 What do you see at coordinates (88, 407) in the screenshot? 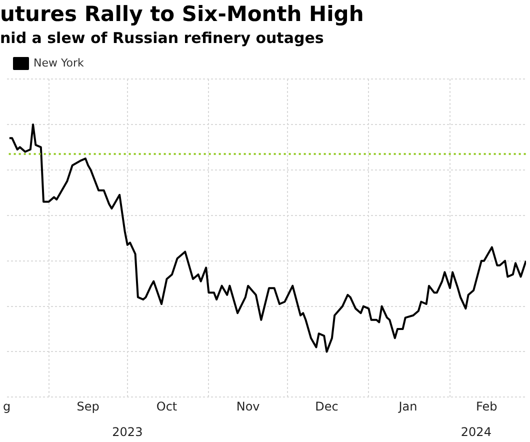
I see `x-tick-label: Sep` at bounding box center [88, 407].